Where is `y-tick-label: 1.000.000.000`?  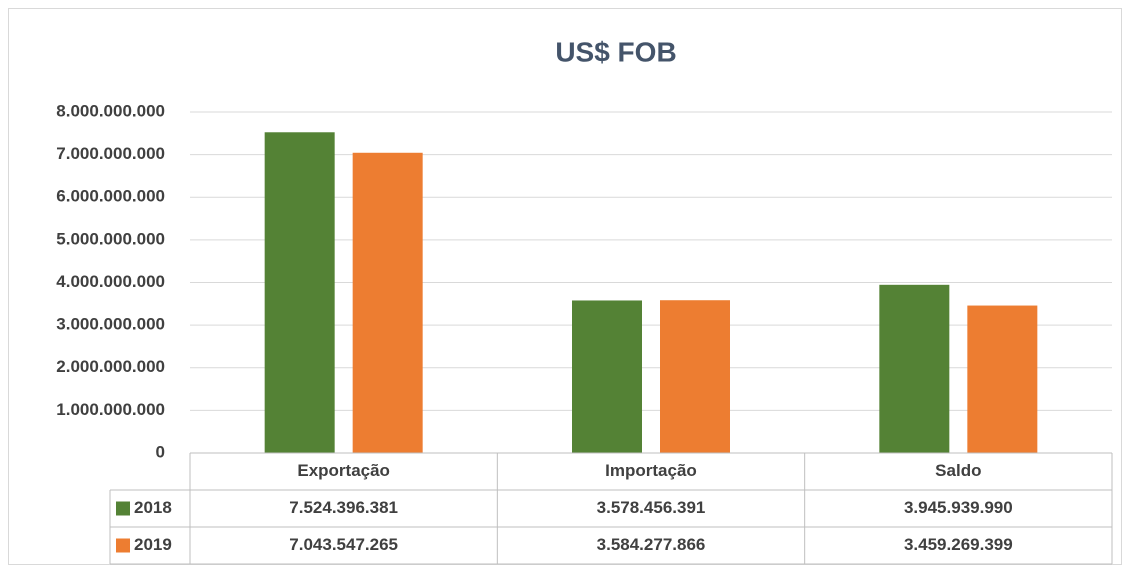
y-tick-label: 1.000.000.000 is located at coordinates (110, 409).